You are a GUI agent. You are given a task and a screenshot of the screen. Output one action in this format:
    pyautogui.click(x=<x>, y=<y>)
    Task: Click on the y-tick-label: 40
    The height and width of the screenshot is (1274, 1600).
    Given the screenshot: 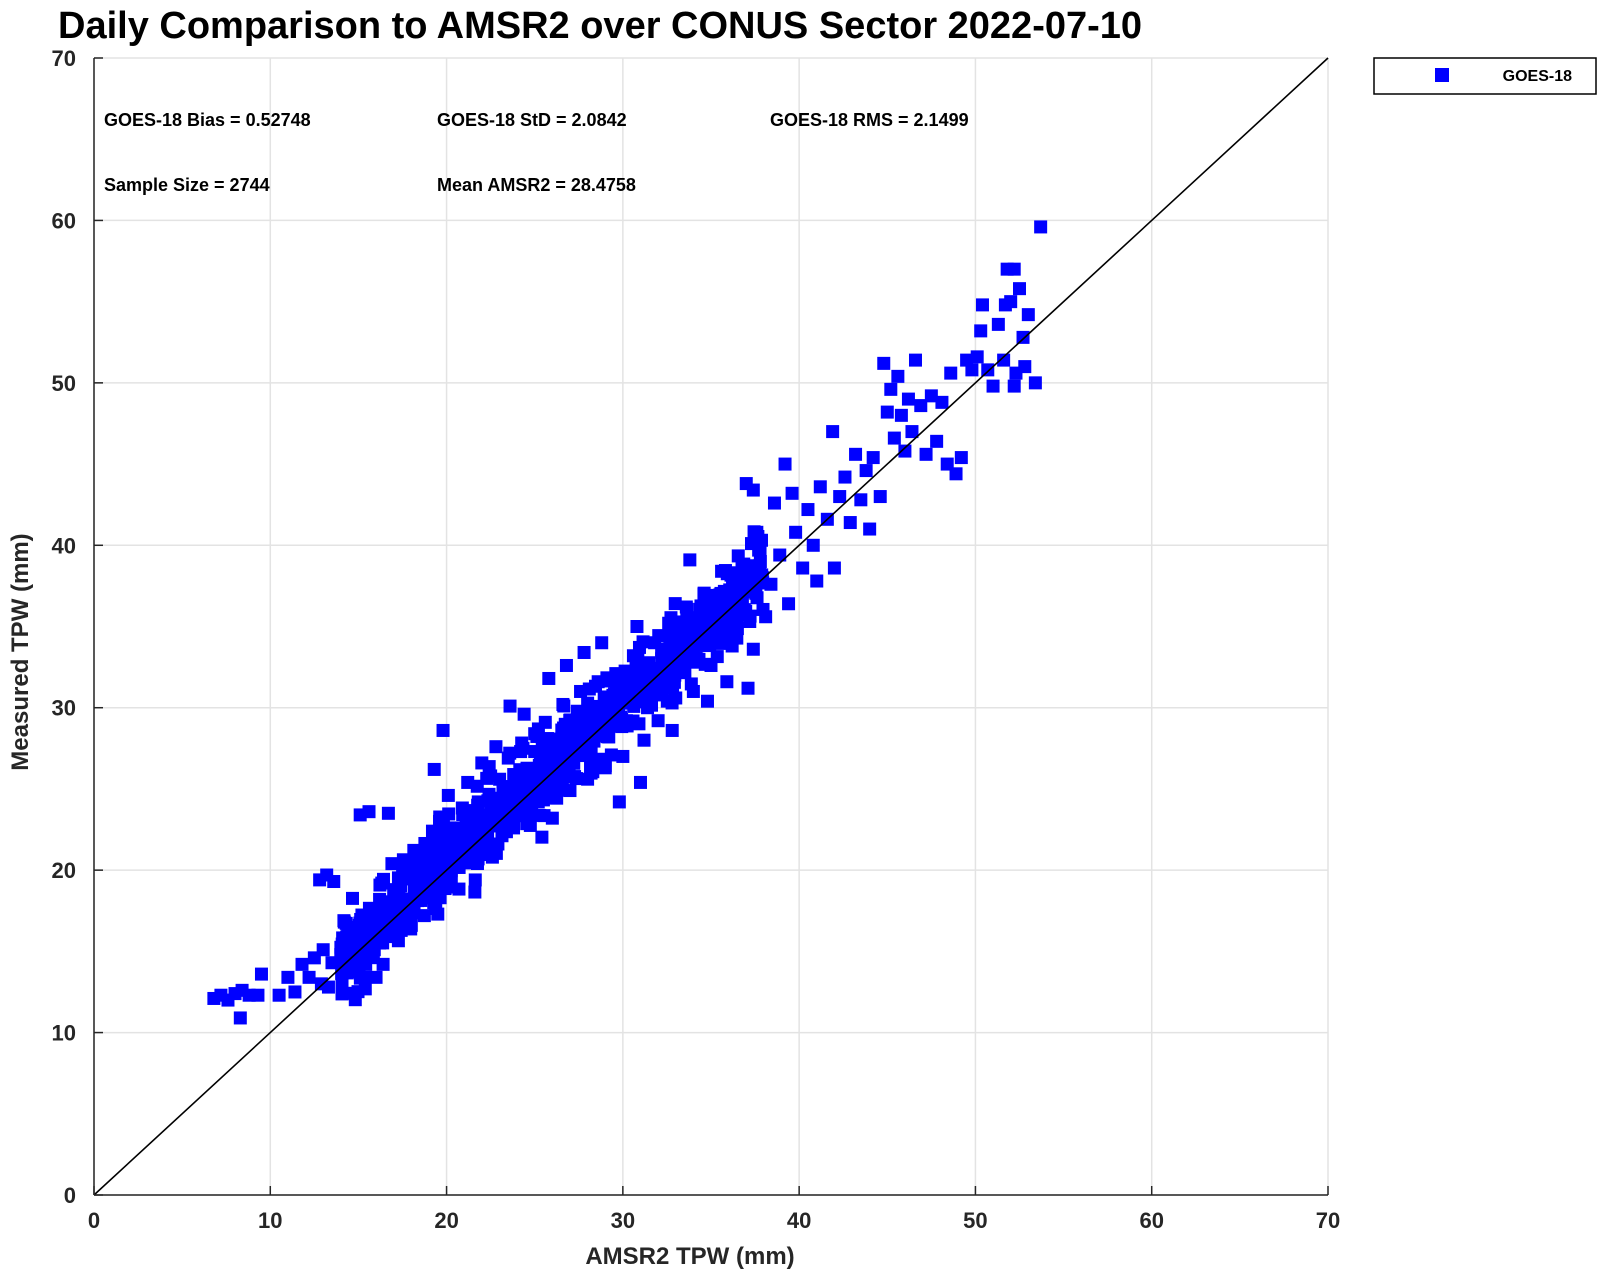 What is the action you would take?
    pyautogui.click(x=64, y=545)
    